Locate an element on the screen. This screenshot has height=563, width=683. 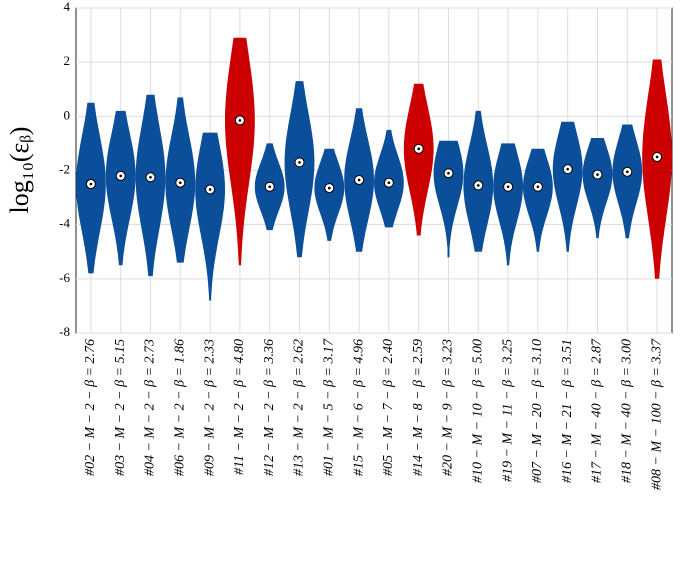
x-tick-label: #03 − M − 2 − β = 5.15 is located at coordinates (120, 407).